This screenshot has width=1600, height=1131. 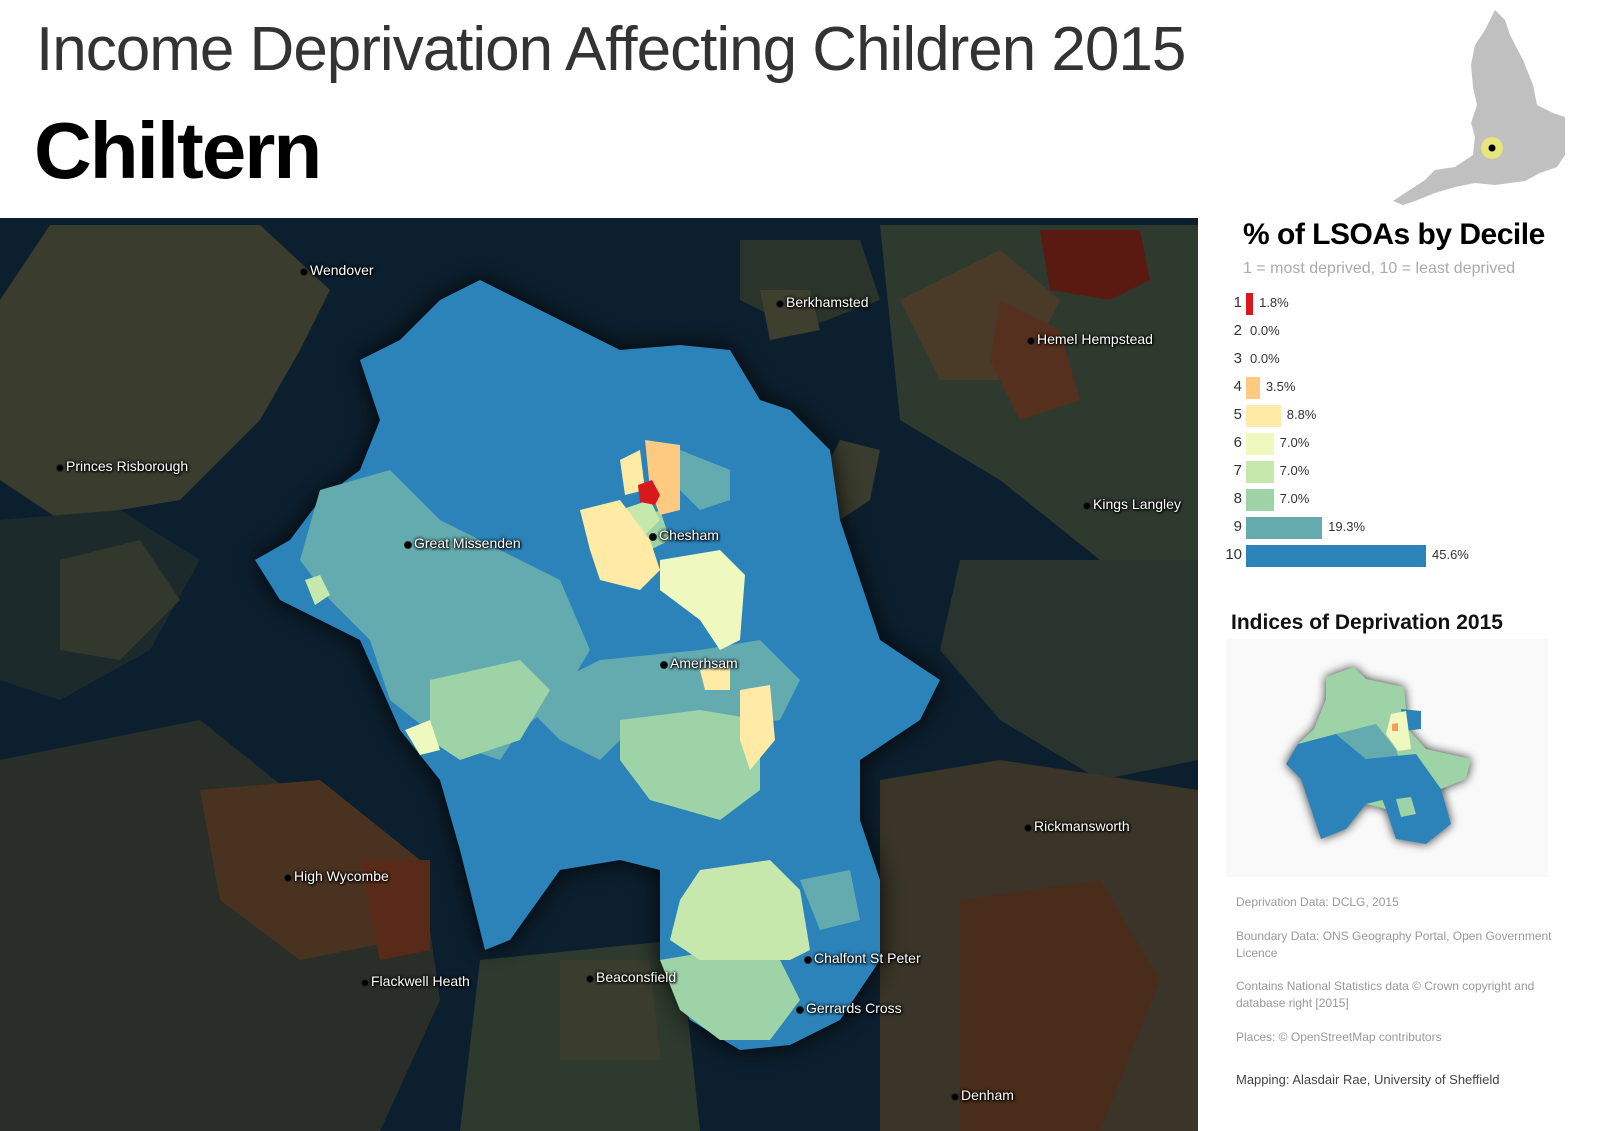 What do you see at coordinates (1237, 330) in the screenshot?
I see `decile-number: 2` at bounding box center [1237, 330].